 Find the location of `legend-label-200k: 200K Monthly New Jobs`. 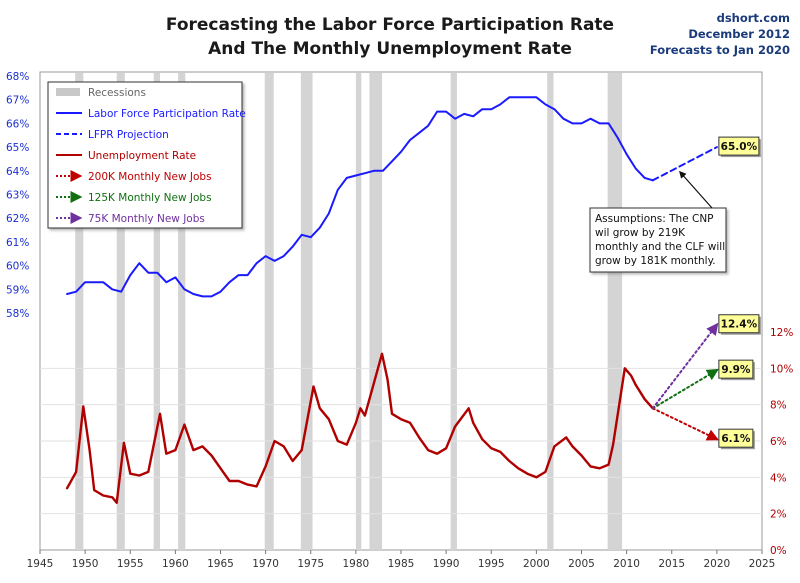

legend-label-200k: 200K Monthly New Jobs is located at coordinates (150, 177).